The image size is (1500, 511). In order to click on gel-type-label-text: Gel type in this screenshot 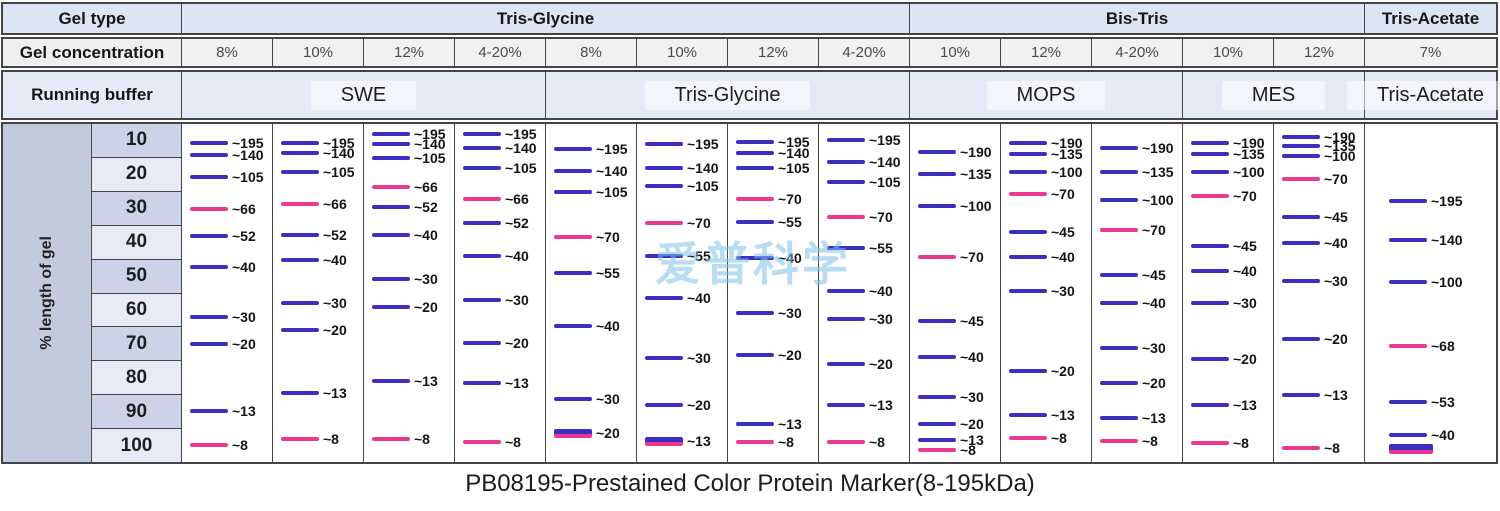, I will do `click(92, 18)`.